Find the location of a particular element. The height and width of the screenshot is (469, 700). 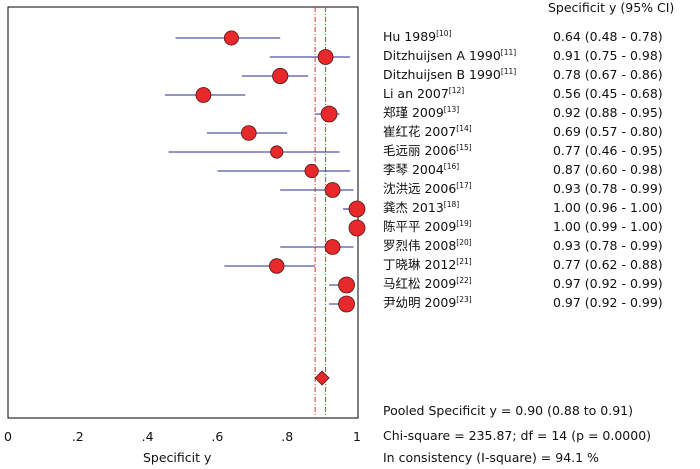

study-reference: [16] is located at coordinates (451, 166).